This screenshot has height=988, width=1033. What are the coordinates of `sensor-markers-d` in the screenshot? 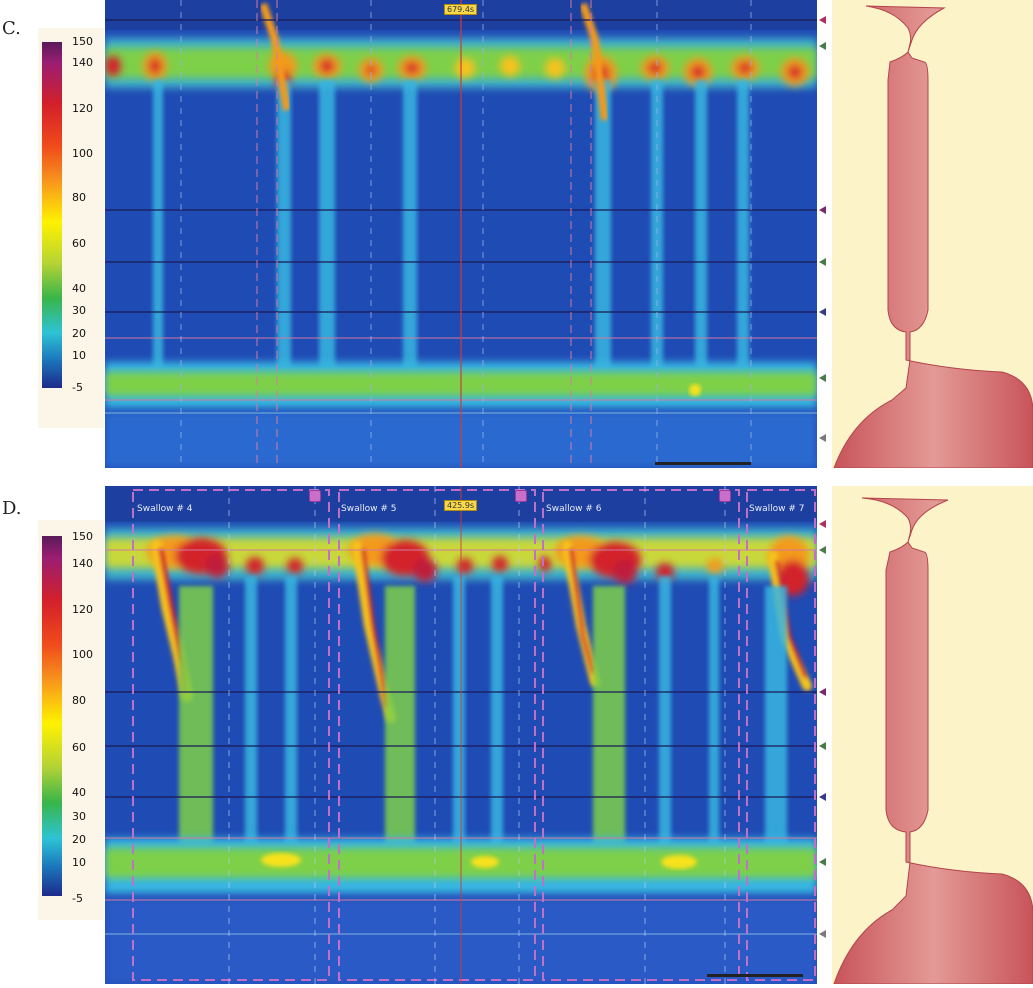 It's located at (824, 735).